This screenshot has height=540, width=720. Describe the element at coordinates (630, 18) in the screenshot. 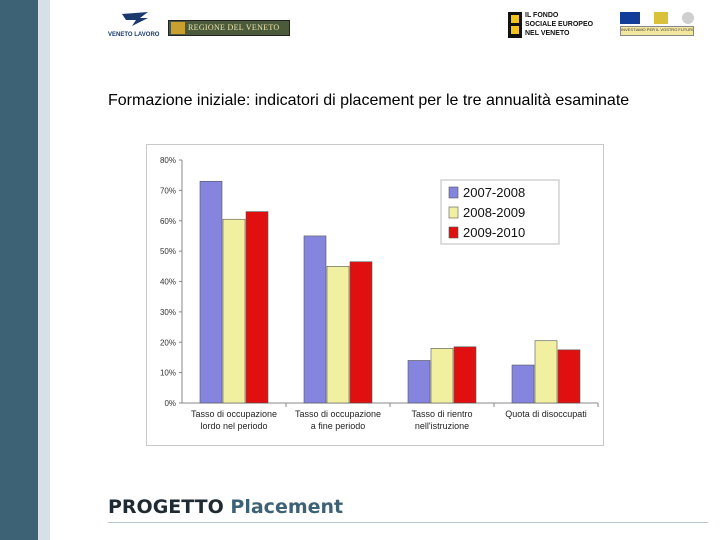

I see `eu-flag-icon` at that location.